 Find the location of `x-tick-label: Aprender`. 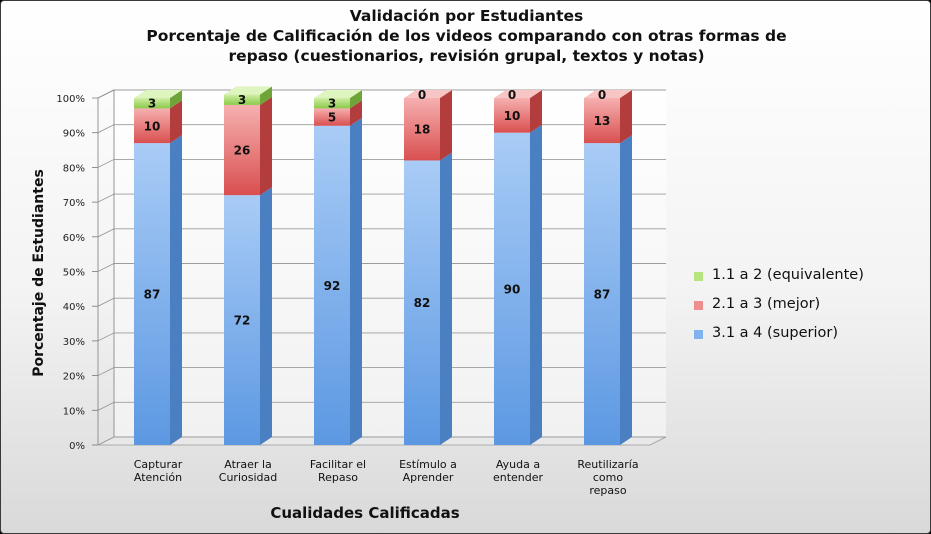

x-tick-label: Aprender is located at coordinates (428, 477).